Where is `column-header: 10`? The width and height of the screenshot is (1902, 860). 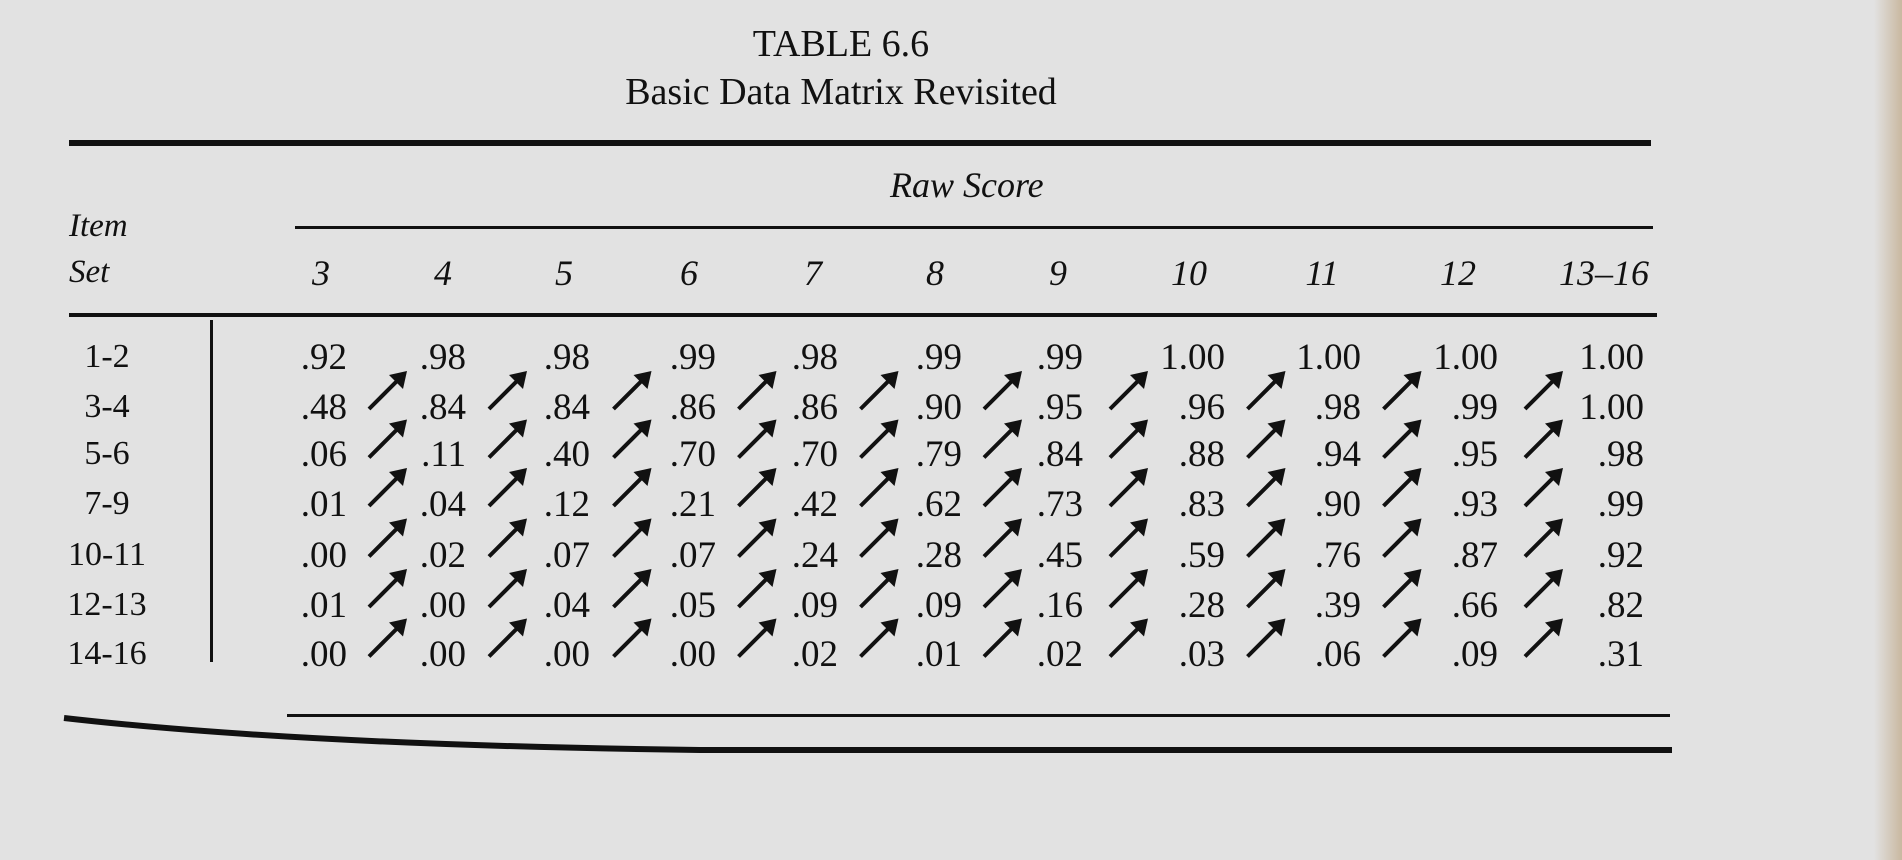 column-header: 10 is located at coordinates (1189, 273).